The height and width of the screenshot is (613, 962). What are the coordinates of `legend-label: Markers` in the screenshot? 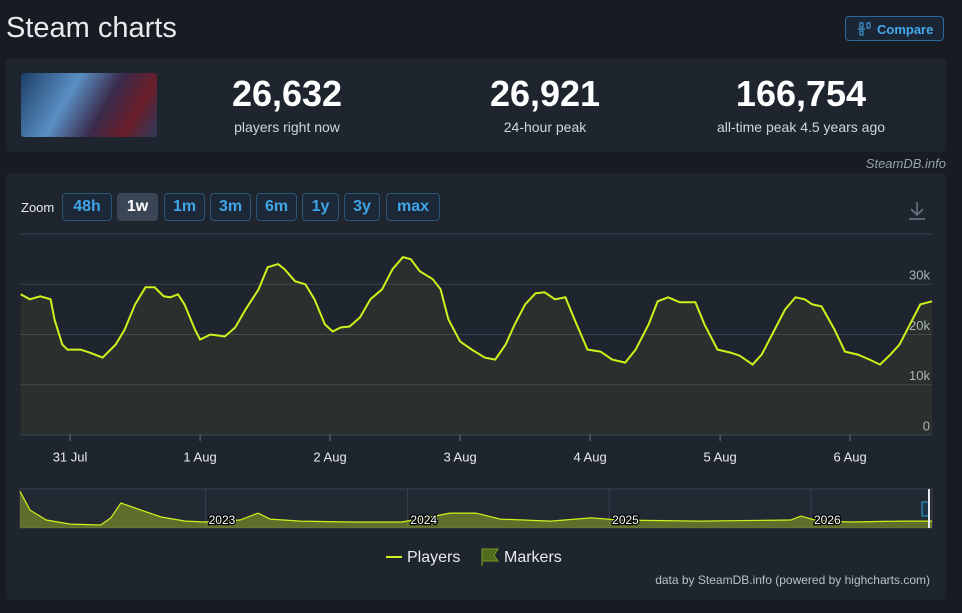 It's located at (533, 557).